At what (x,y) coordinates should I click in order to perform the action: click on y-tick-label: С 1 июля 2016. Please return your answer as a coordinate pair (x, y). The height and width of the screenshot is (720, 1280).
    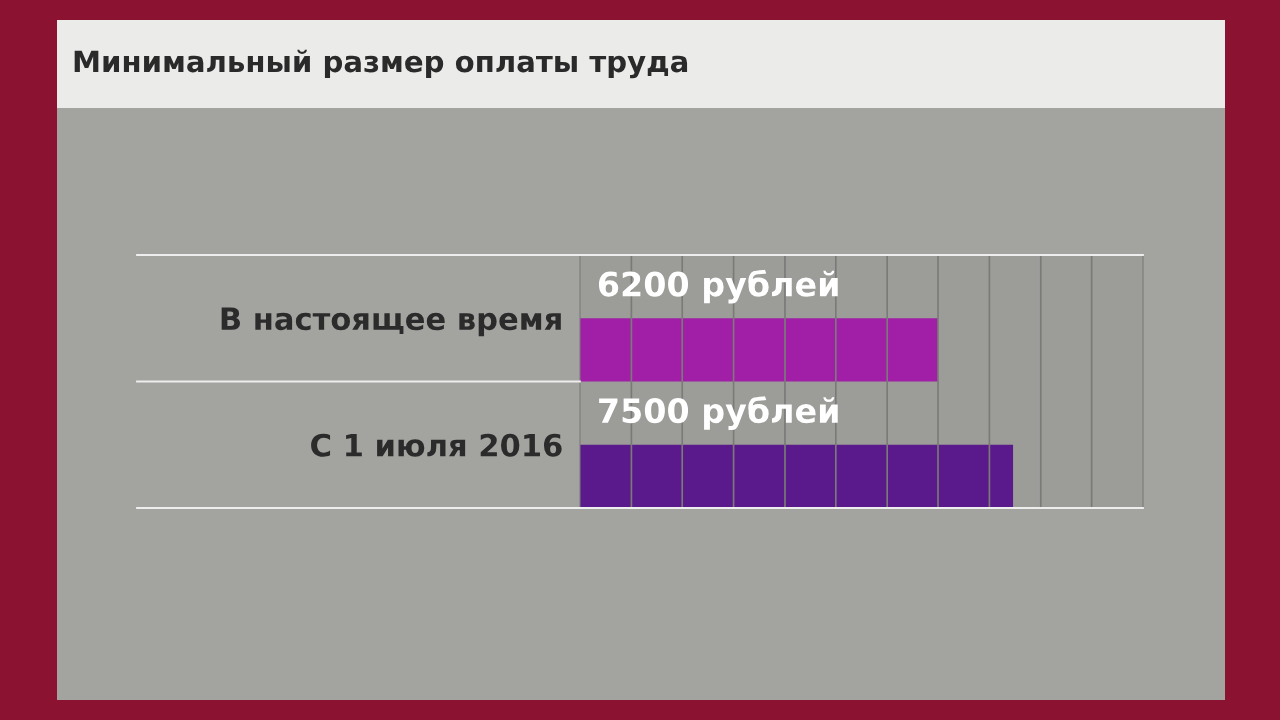
    Looking at the image, I should click on (436, 445).